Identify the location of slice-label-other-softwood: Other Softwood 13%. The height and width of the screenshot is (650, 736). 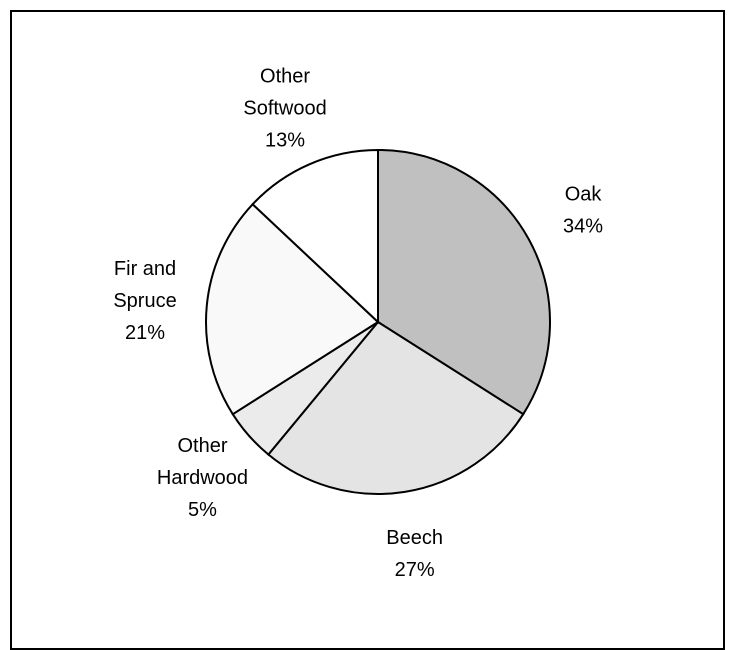
(284, 108).